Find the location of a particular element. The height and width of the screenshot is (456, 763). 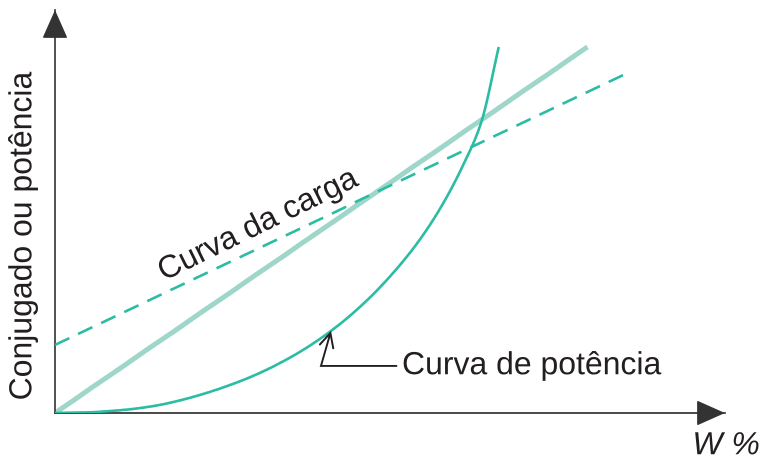

text: Curva da carga is located at coordinates (259, 225).